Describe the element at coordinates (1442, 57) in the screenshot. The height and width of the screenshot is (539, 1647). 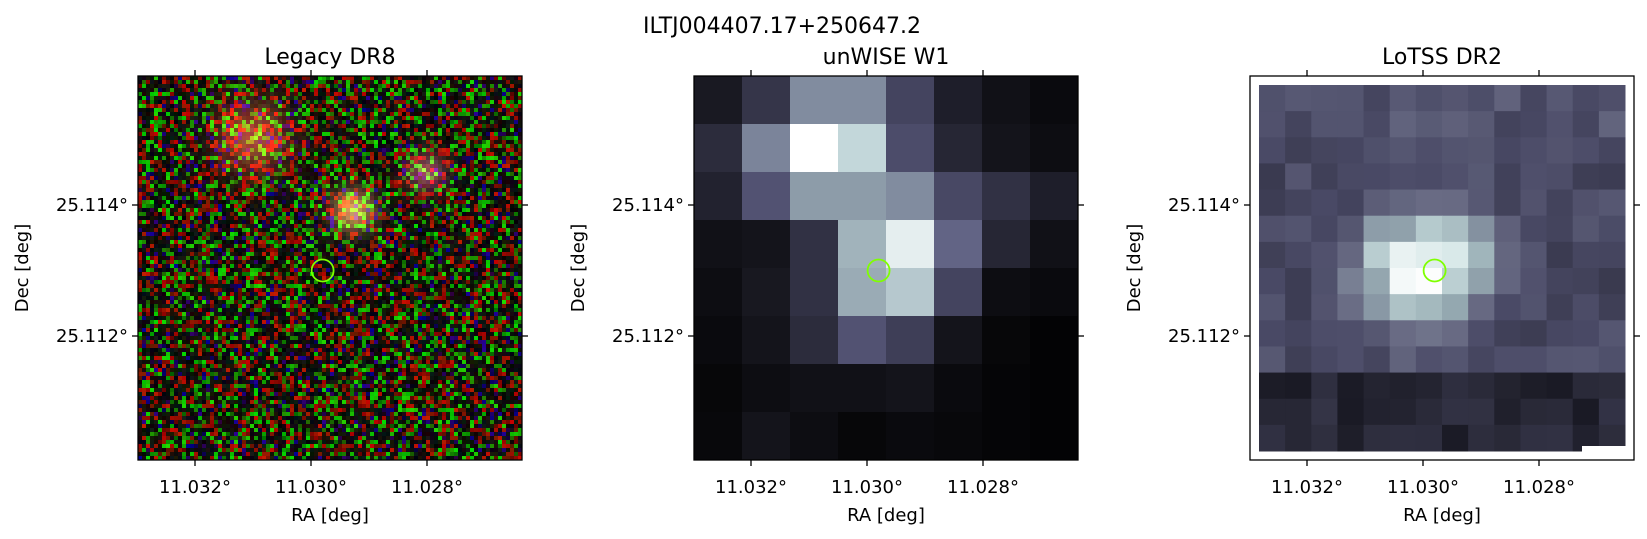
I see `panel-title: LoTSS DR2` at that location.